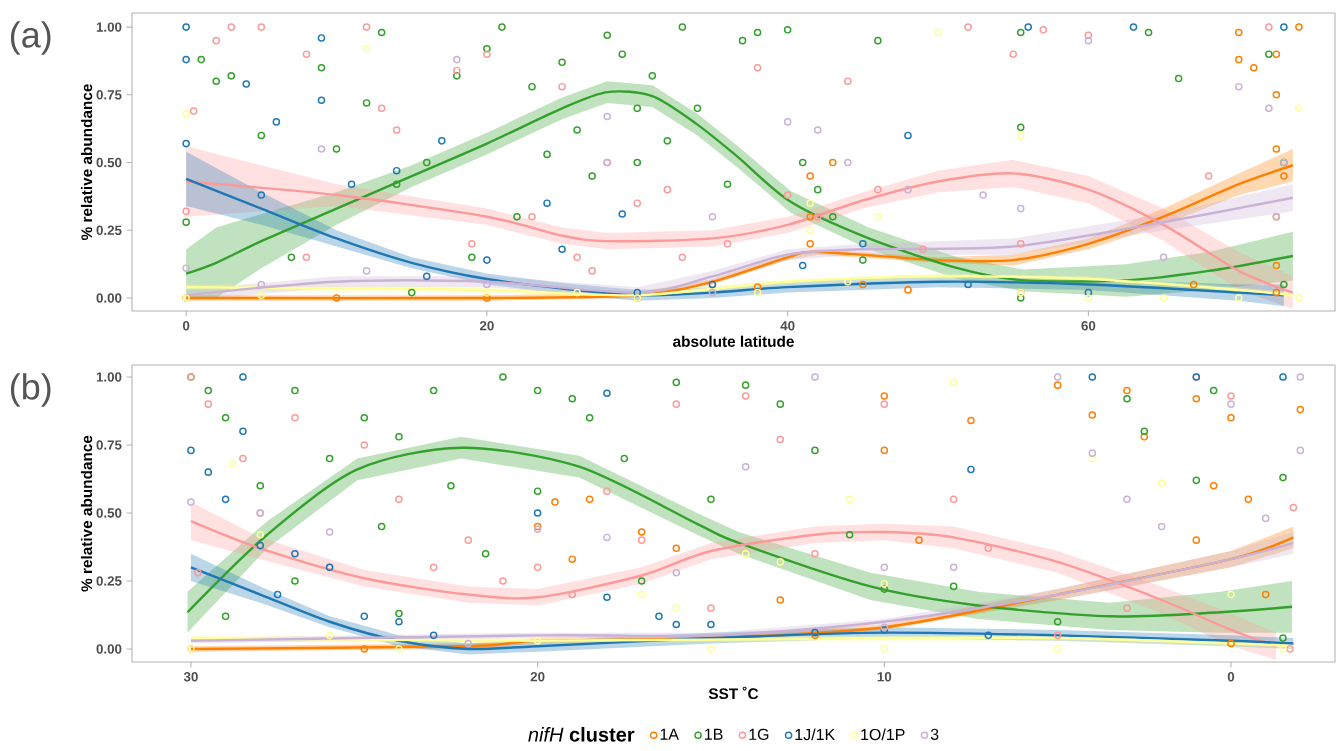 The height and width of the screenshot is (751, 1337). What do you see at coordinates (190, 677) in the screenshot?
I see `x-tick-label: 30` at bounding box center [190, 677].